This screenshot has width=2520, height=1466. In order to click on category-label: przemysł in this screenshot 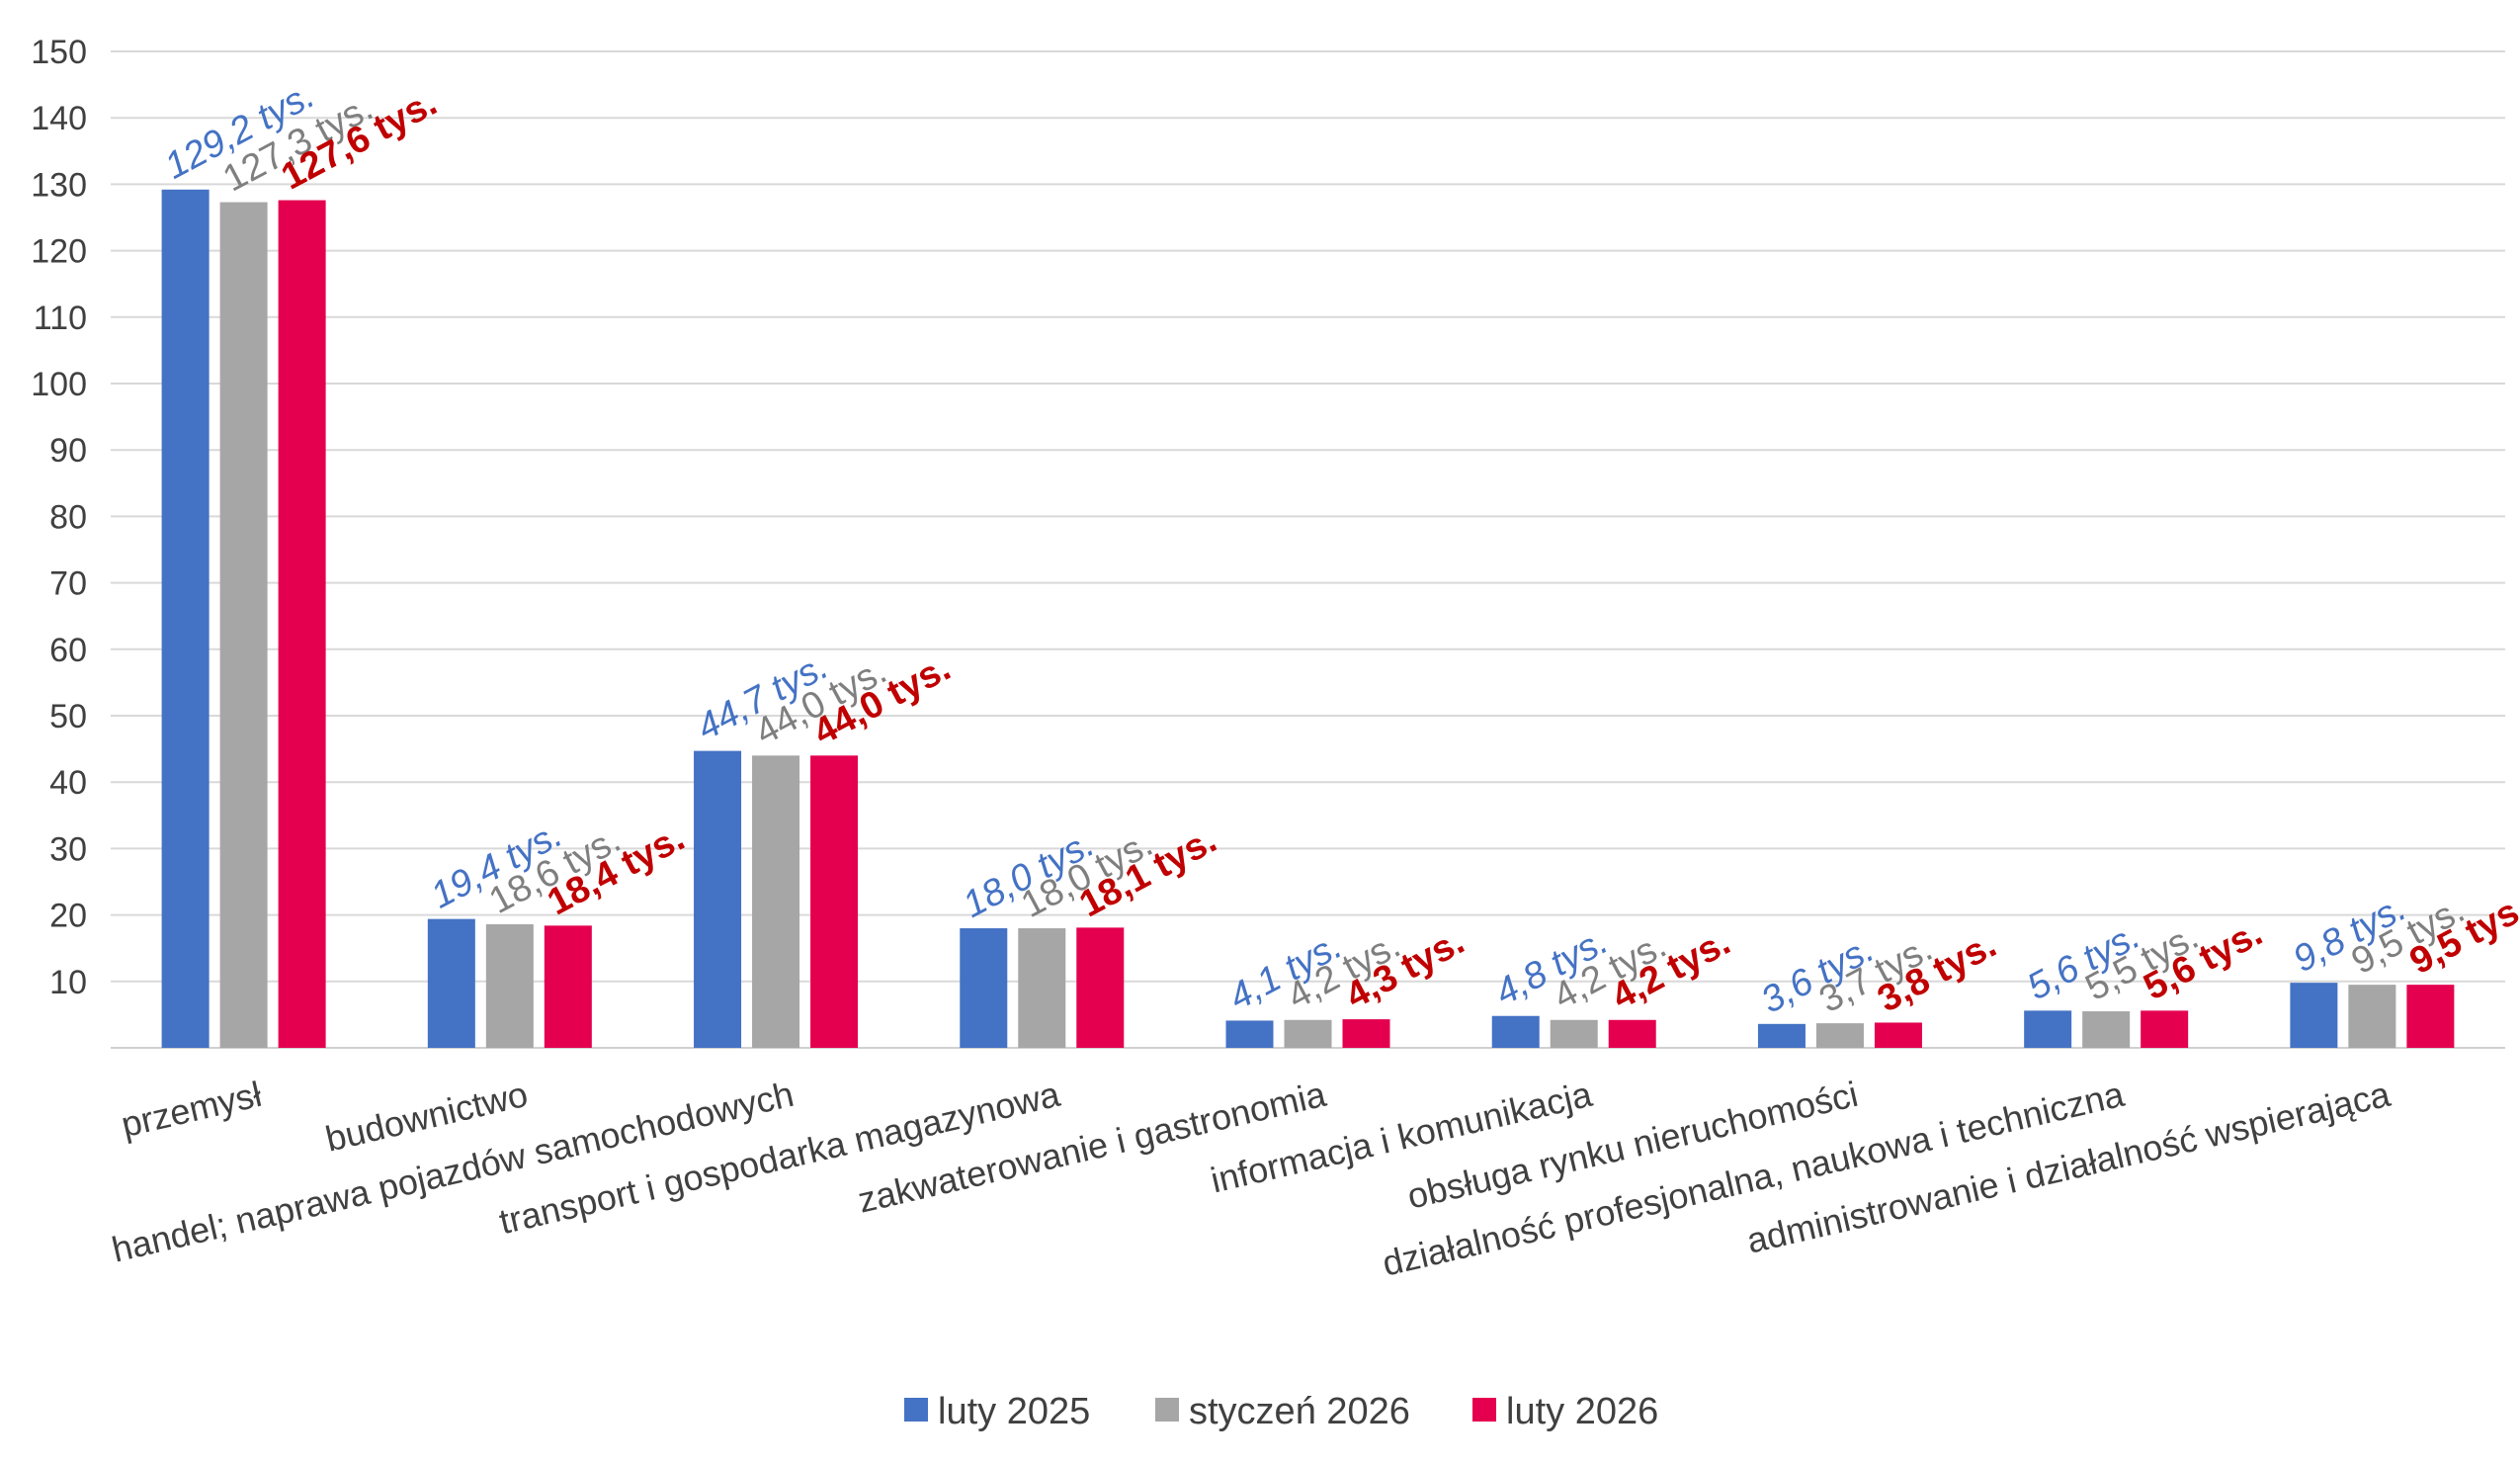, I will do `click(192, 1109)`.